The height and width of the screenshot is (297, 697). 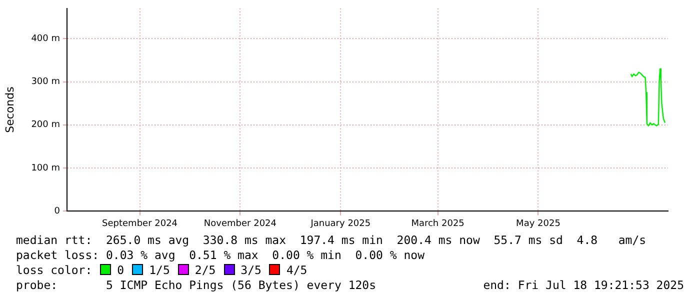 I want to click on y-tick-label: 400 m, so click(x=45, y=39).